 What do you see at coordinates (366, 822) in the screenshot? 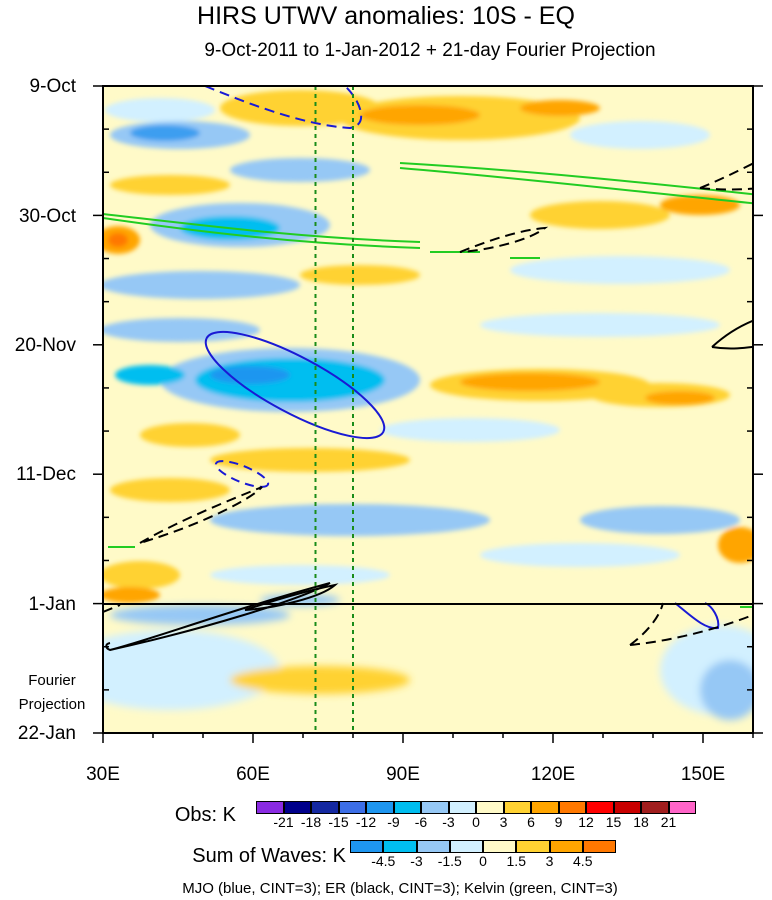
I see `obs-colorbar-tick-label: -12` at bounding box center [366, 822].